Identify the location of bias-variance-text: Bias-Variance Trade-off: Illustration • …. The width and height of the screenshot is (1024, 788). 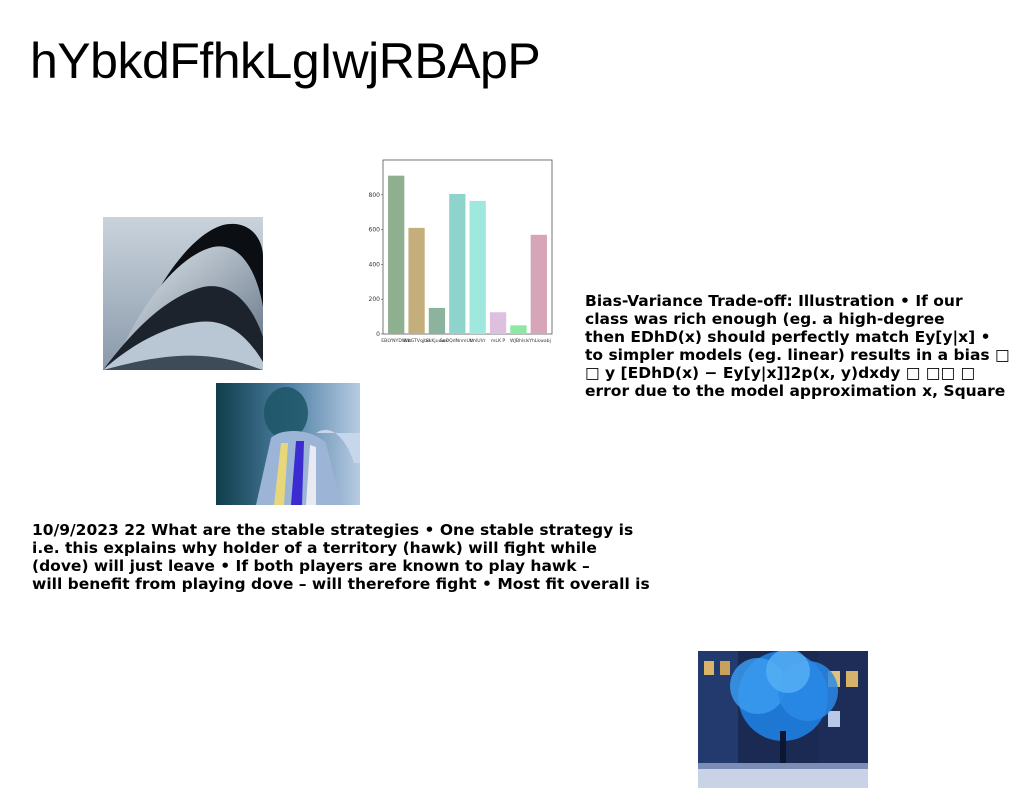
(797, 346).